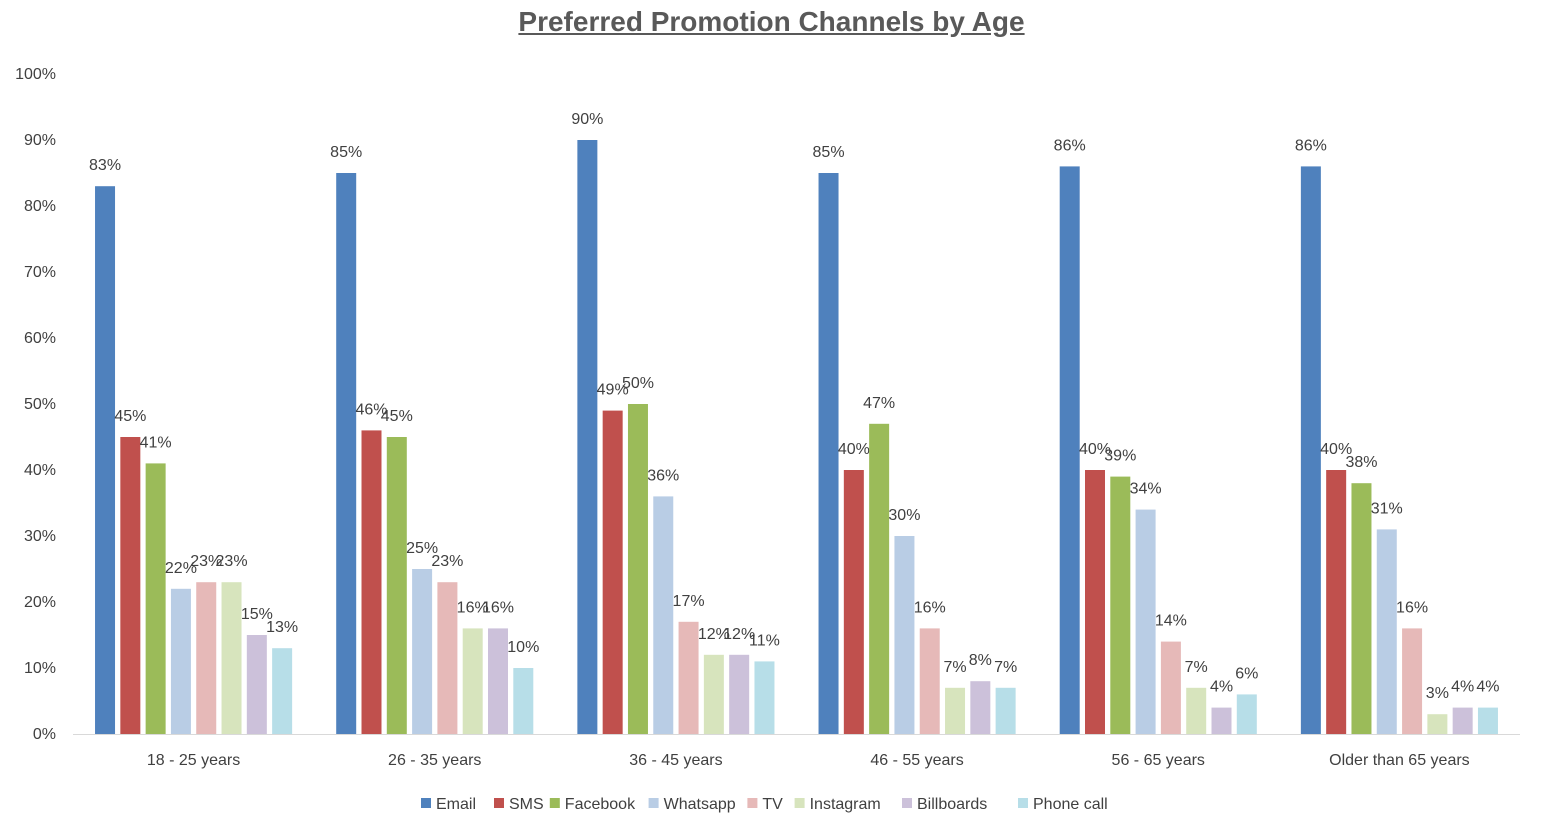  I want to click on data-label: 14%, so click(1171, 621).